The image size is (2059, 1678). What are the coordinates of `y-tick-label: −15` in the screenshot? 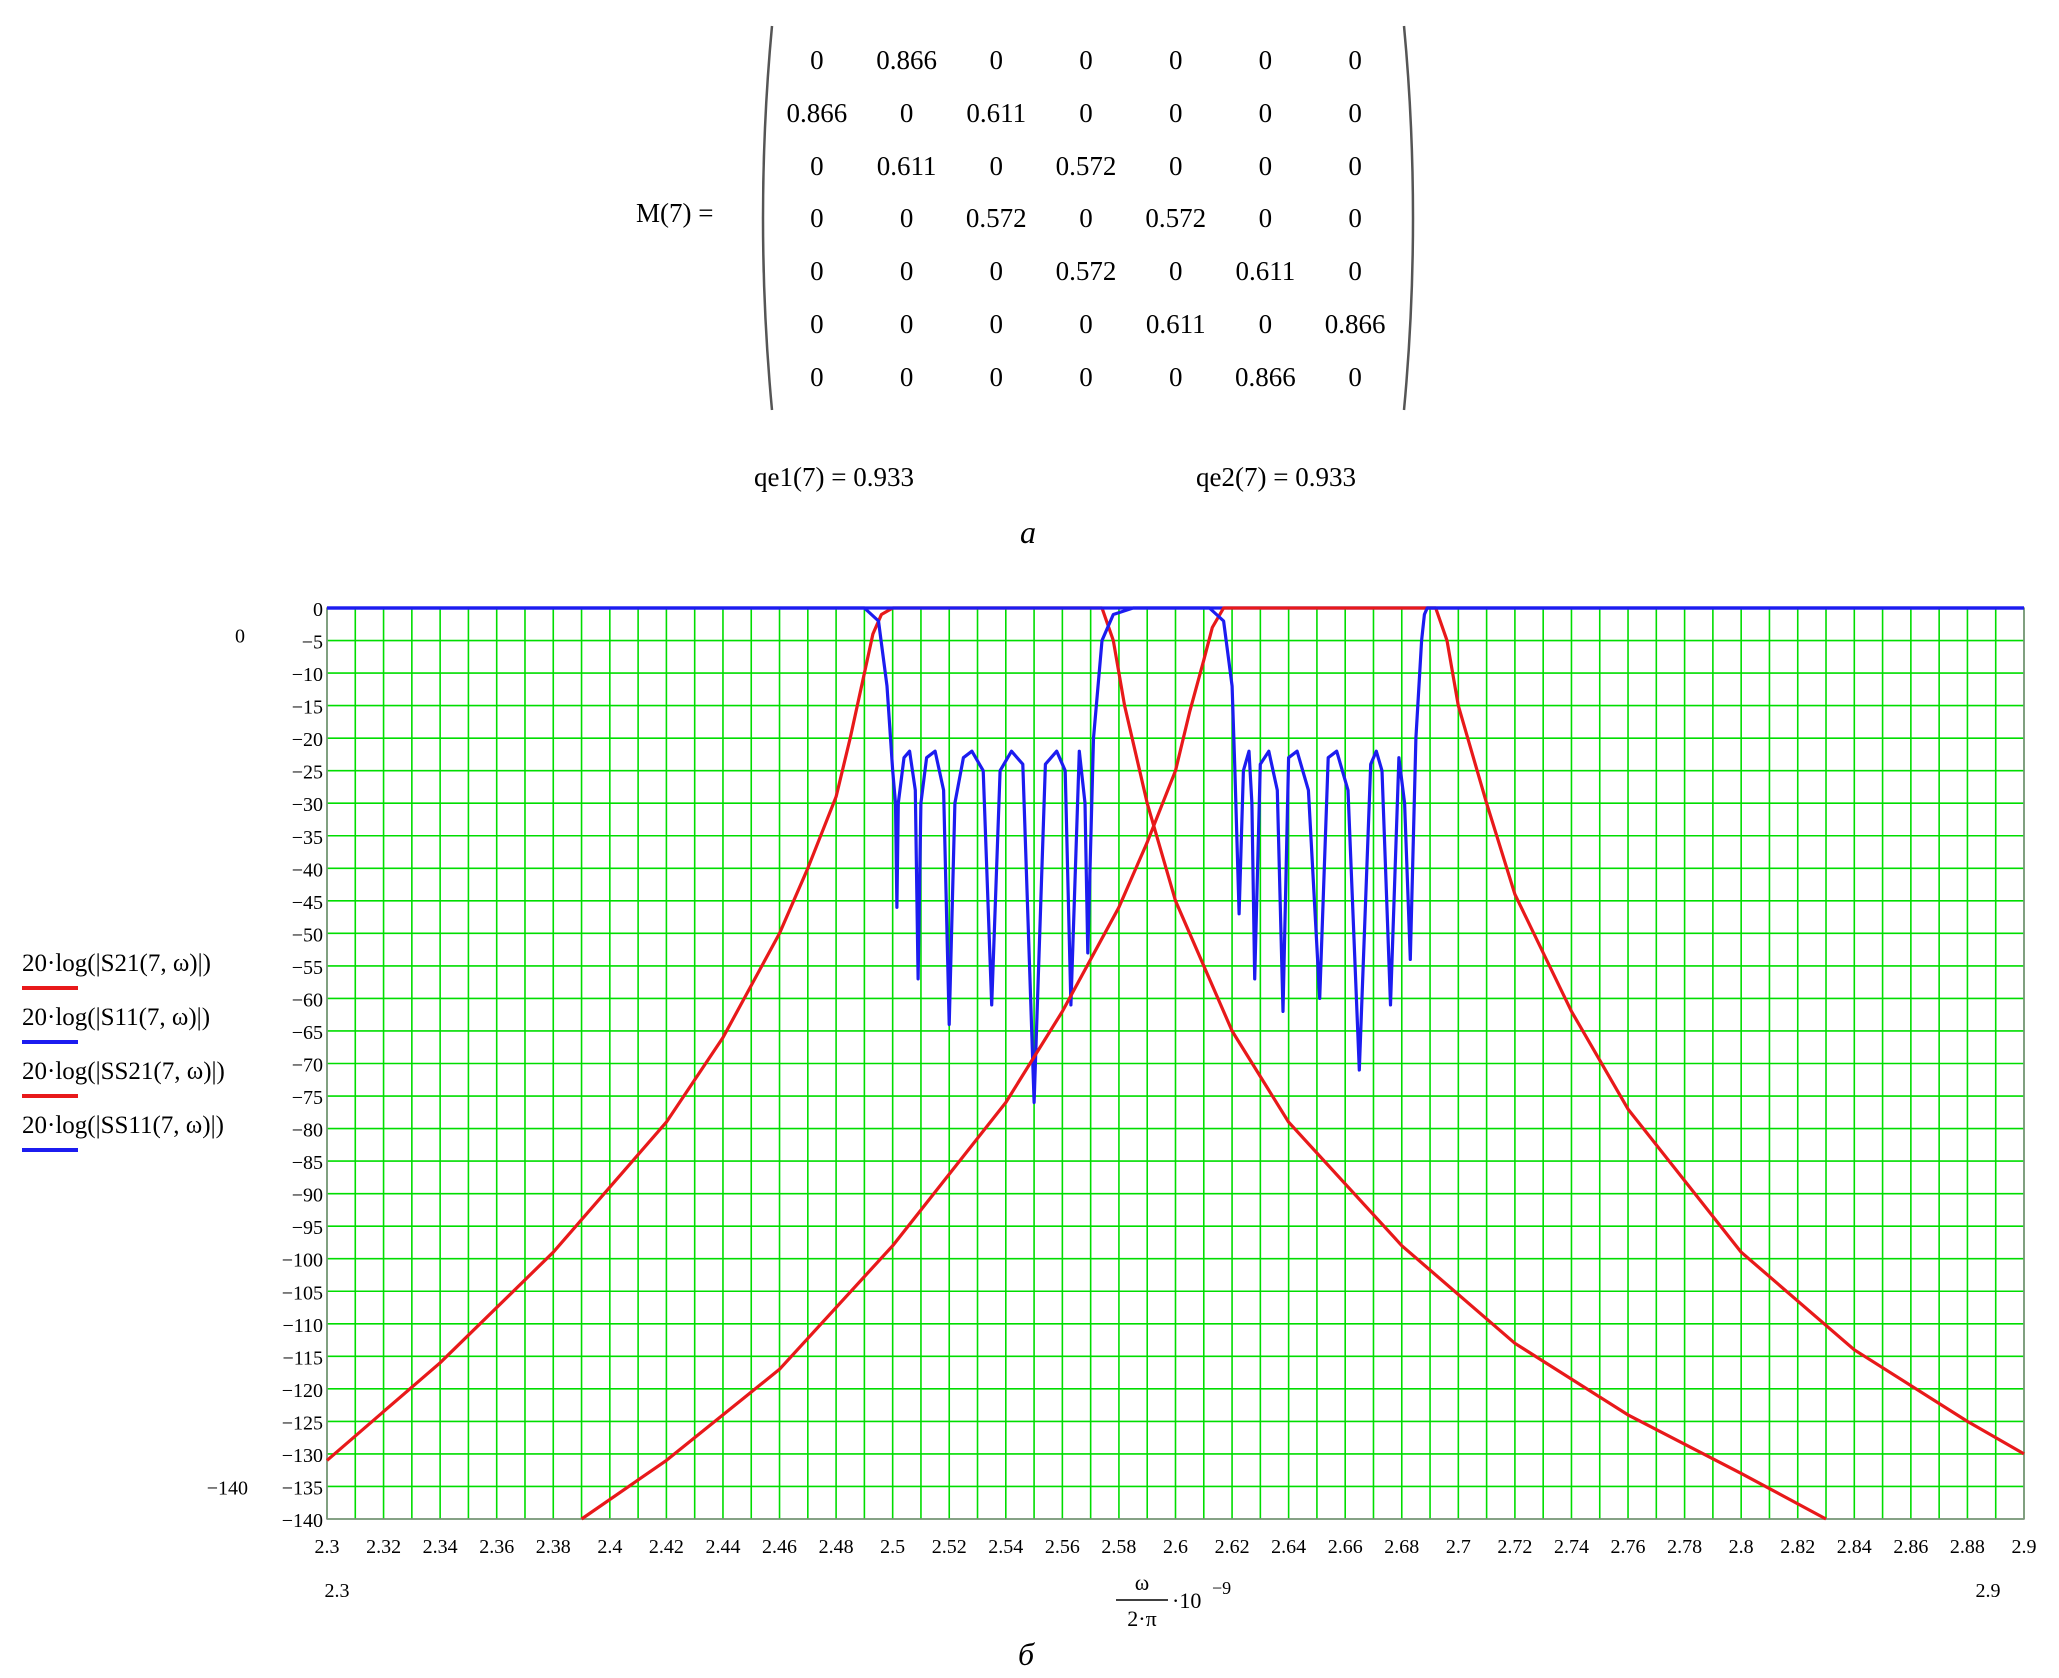 It's located at (307, 708).